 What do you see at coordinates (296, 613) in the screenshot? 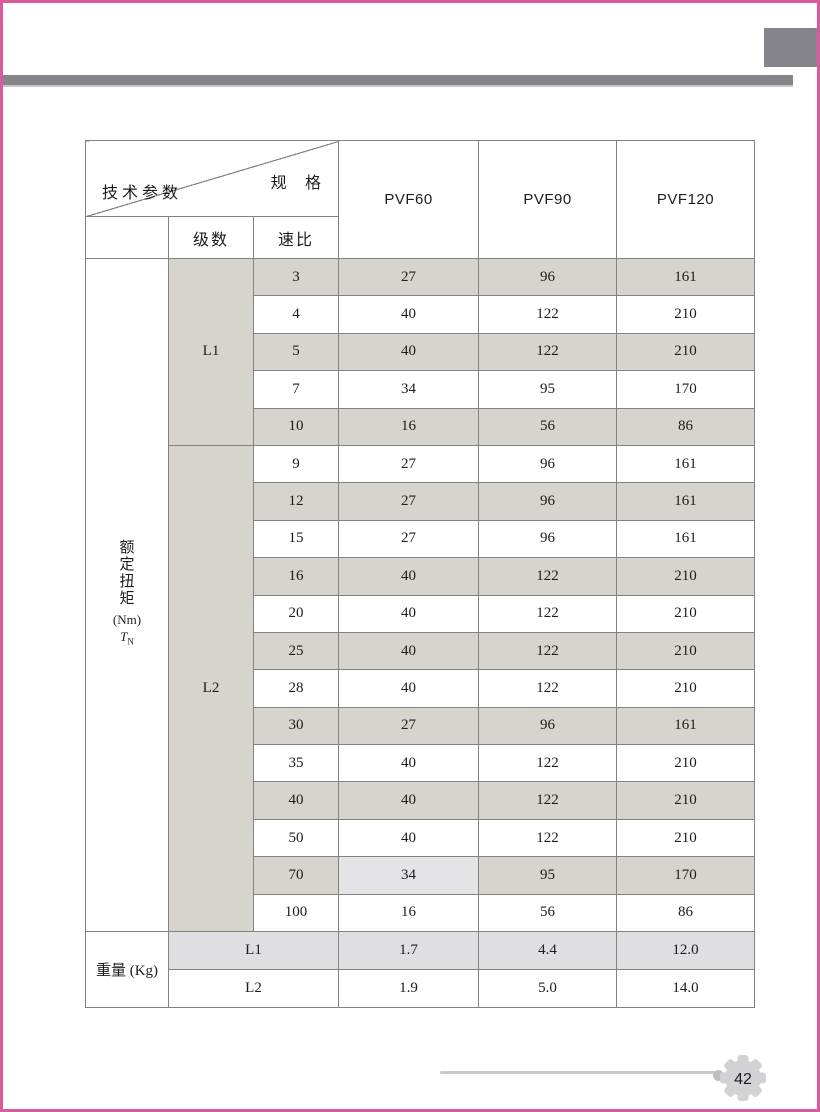
I see `ratio-cell: 20` at bounding box center [296, 613].